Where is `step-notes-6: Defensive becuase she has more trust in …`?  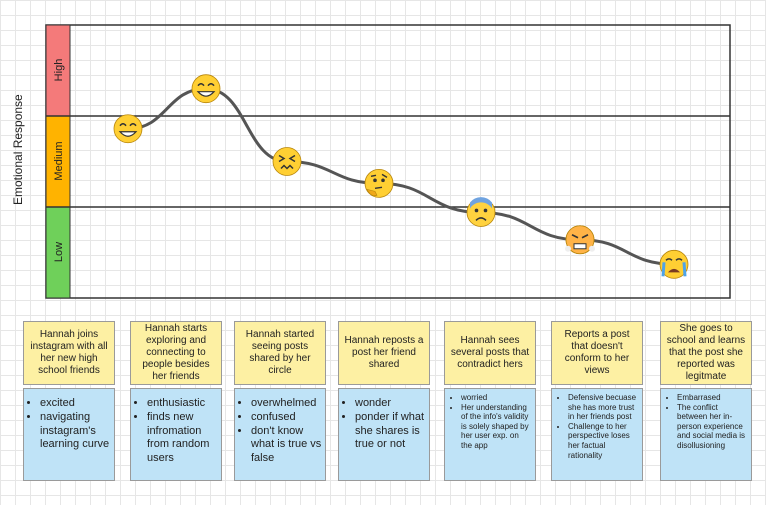
step-notes-6: Defensive becuase she has more trust in … is located at coordinates (597, 434).